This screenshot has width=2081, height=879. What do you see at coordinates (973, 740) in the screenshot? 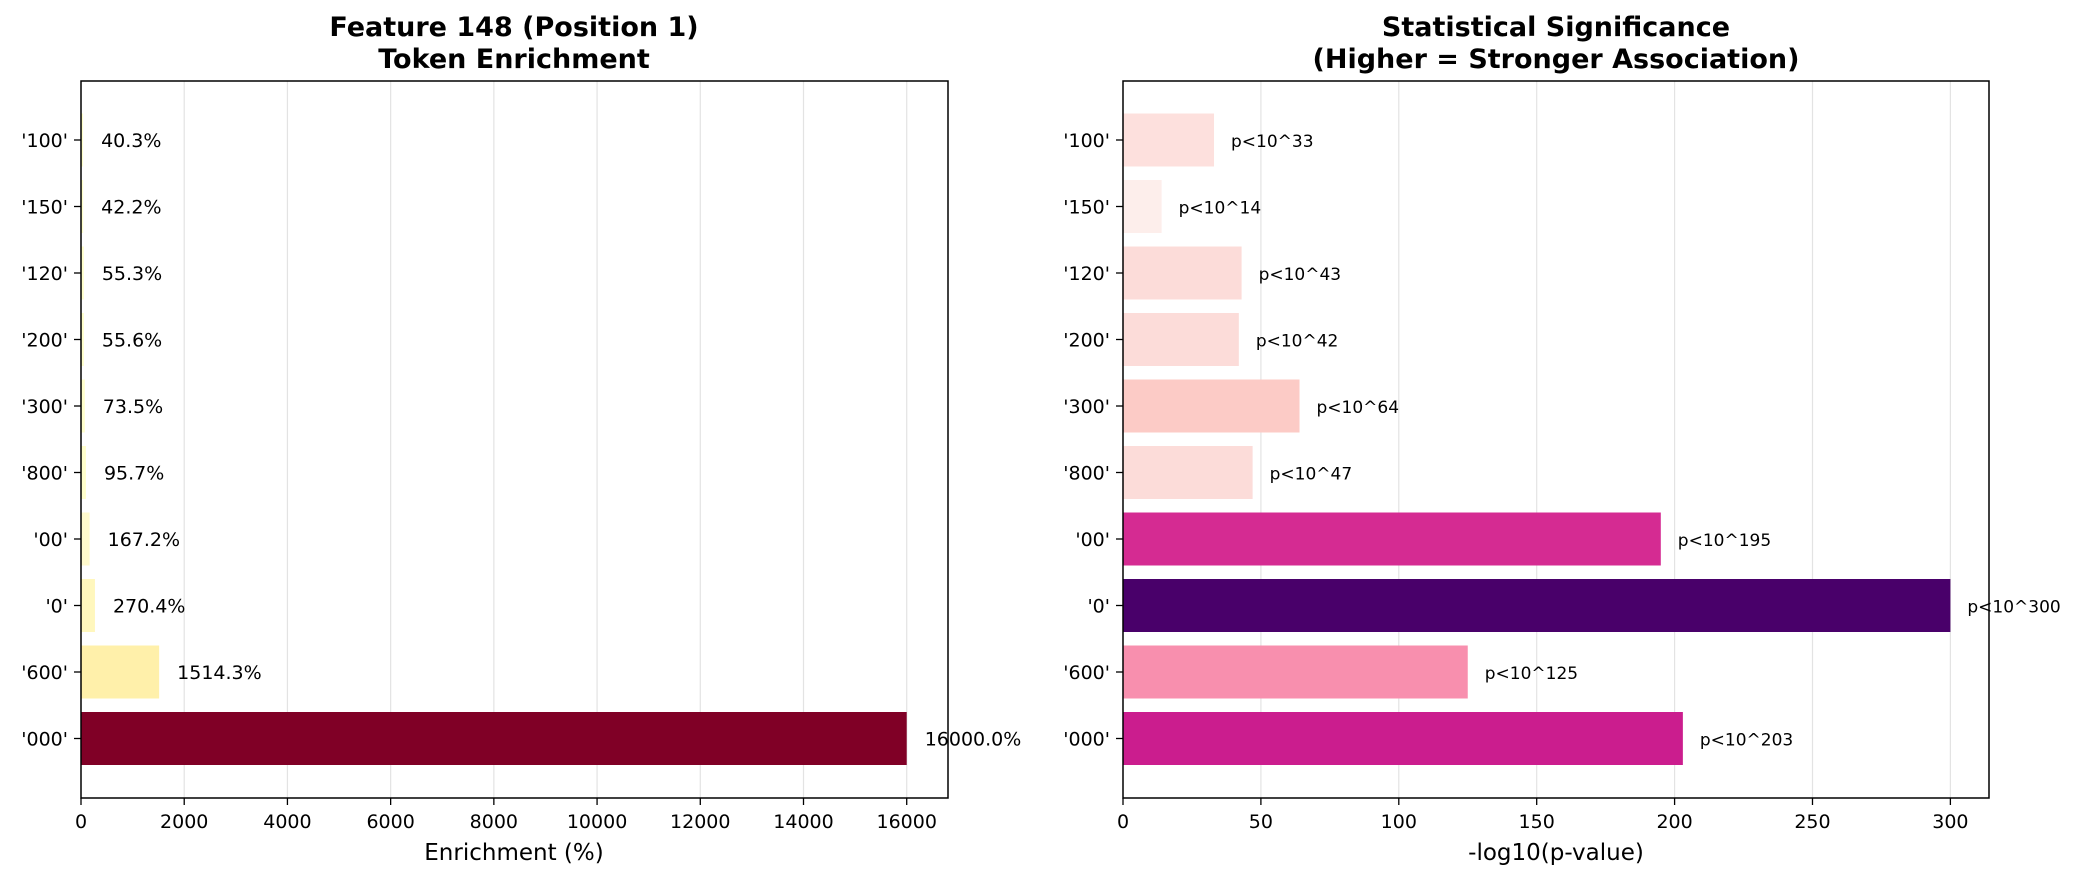
I see `enrichment-chart-data-label: 16000.0%` at bounding box center [973, 740].